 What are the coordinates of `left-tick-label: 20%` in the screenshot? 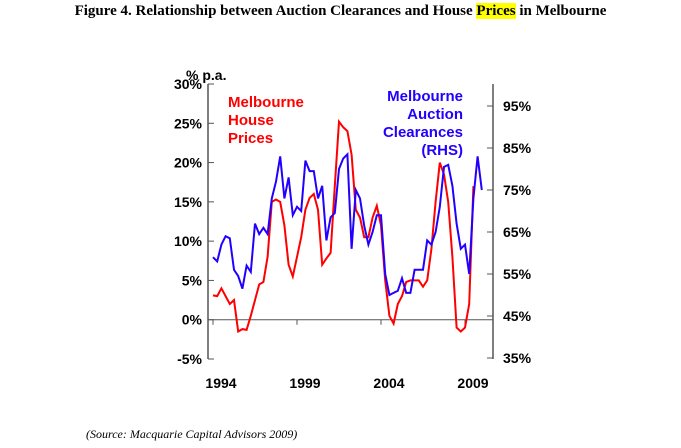 It's located at (188, 163).